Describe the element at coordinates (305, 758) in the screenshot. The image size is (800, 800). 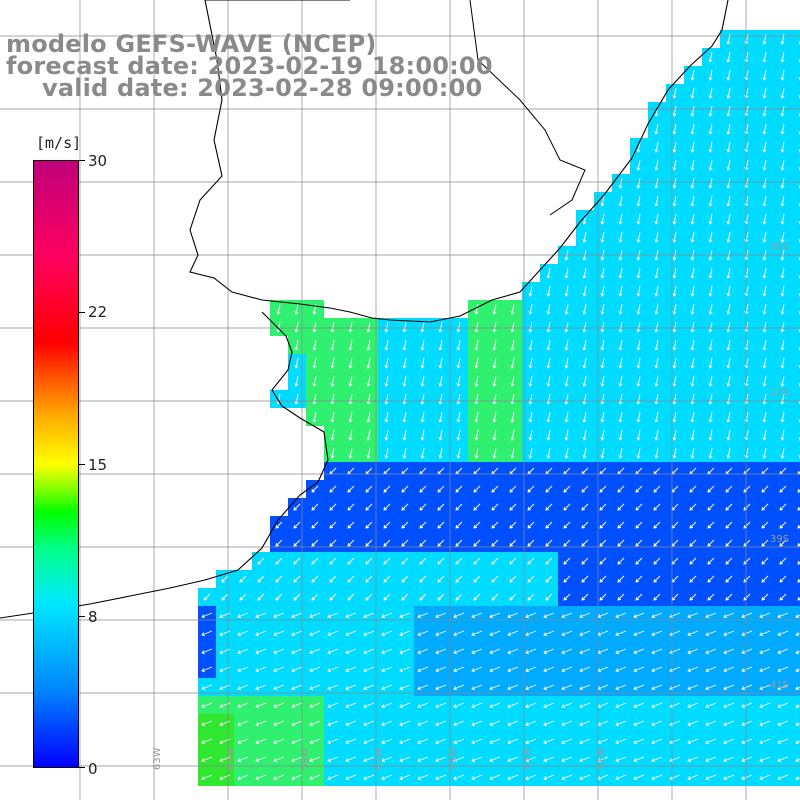
I see `longitude-label: 59W` at that location.